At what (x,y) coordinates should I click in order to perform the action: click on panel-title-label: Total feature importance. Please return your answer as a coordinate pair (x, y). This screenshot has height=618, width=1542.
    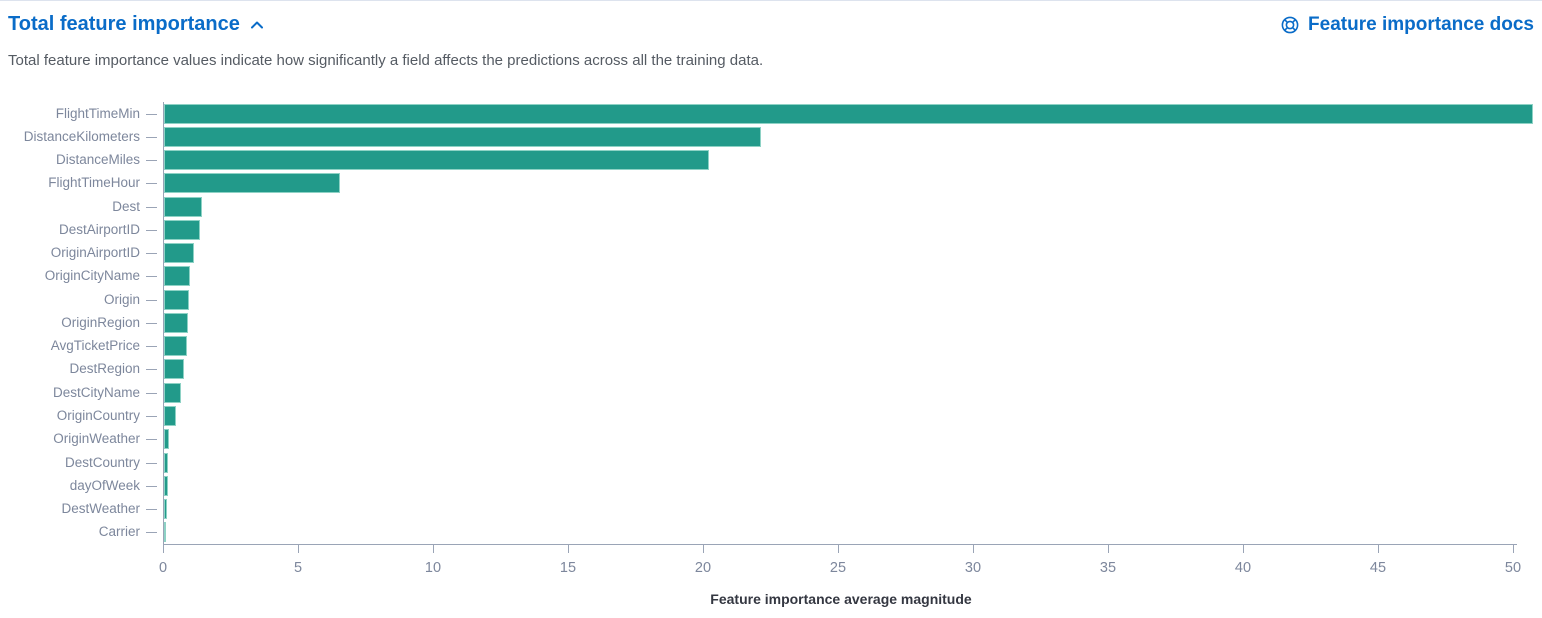
    Looking at the image, I should click on (124, 24).